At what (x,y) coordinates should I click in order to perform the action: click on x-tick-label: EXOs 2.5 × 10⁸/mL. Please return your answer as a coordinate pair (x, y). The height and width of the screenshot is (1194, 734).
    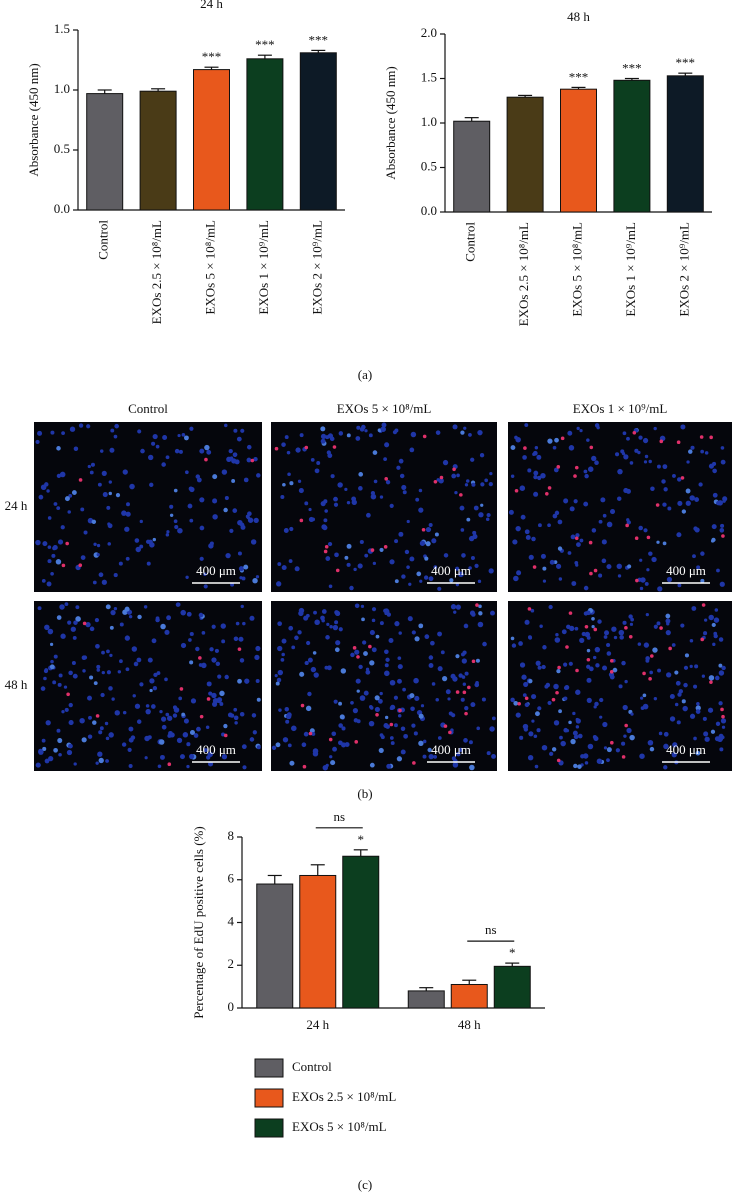
    Looking at the image, I should click on (523, 274).